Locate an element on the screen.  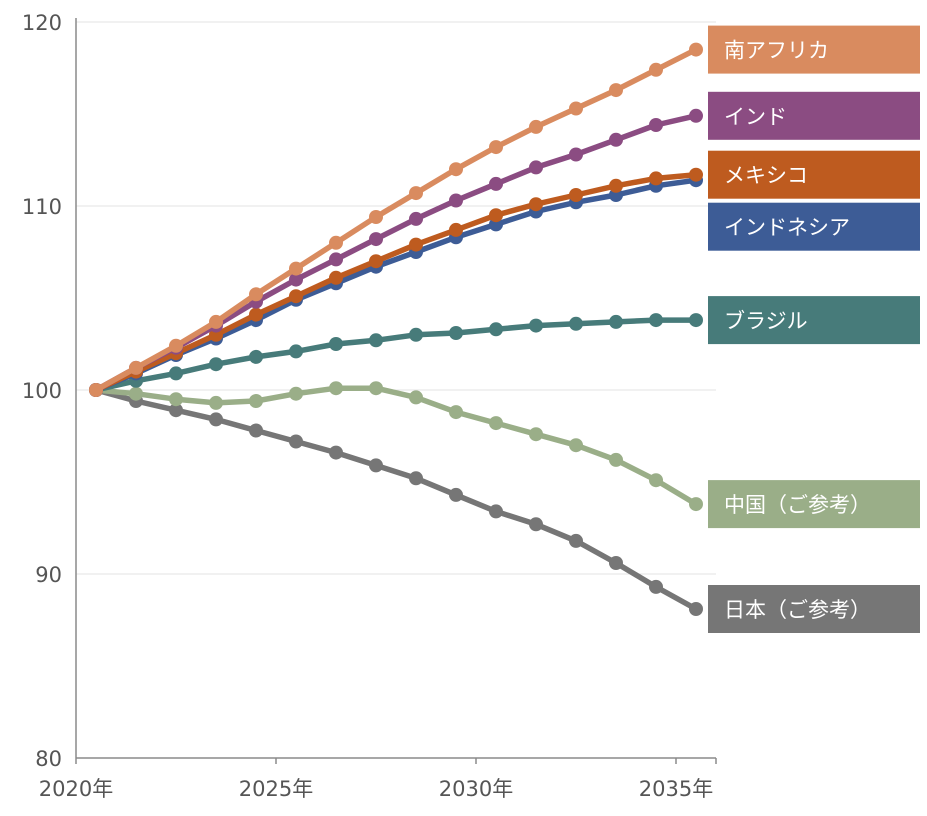
x-tick-label: 2020年 is located at coordinates (76, 789).